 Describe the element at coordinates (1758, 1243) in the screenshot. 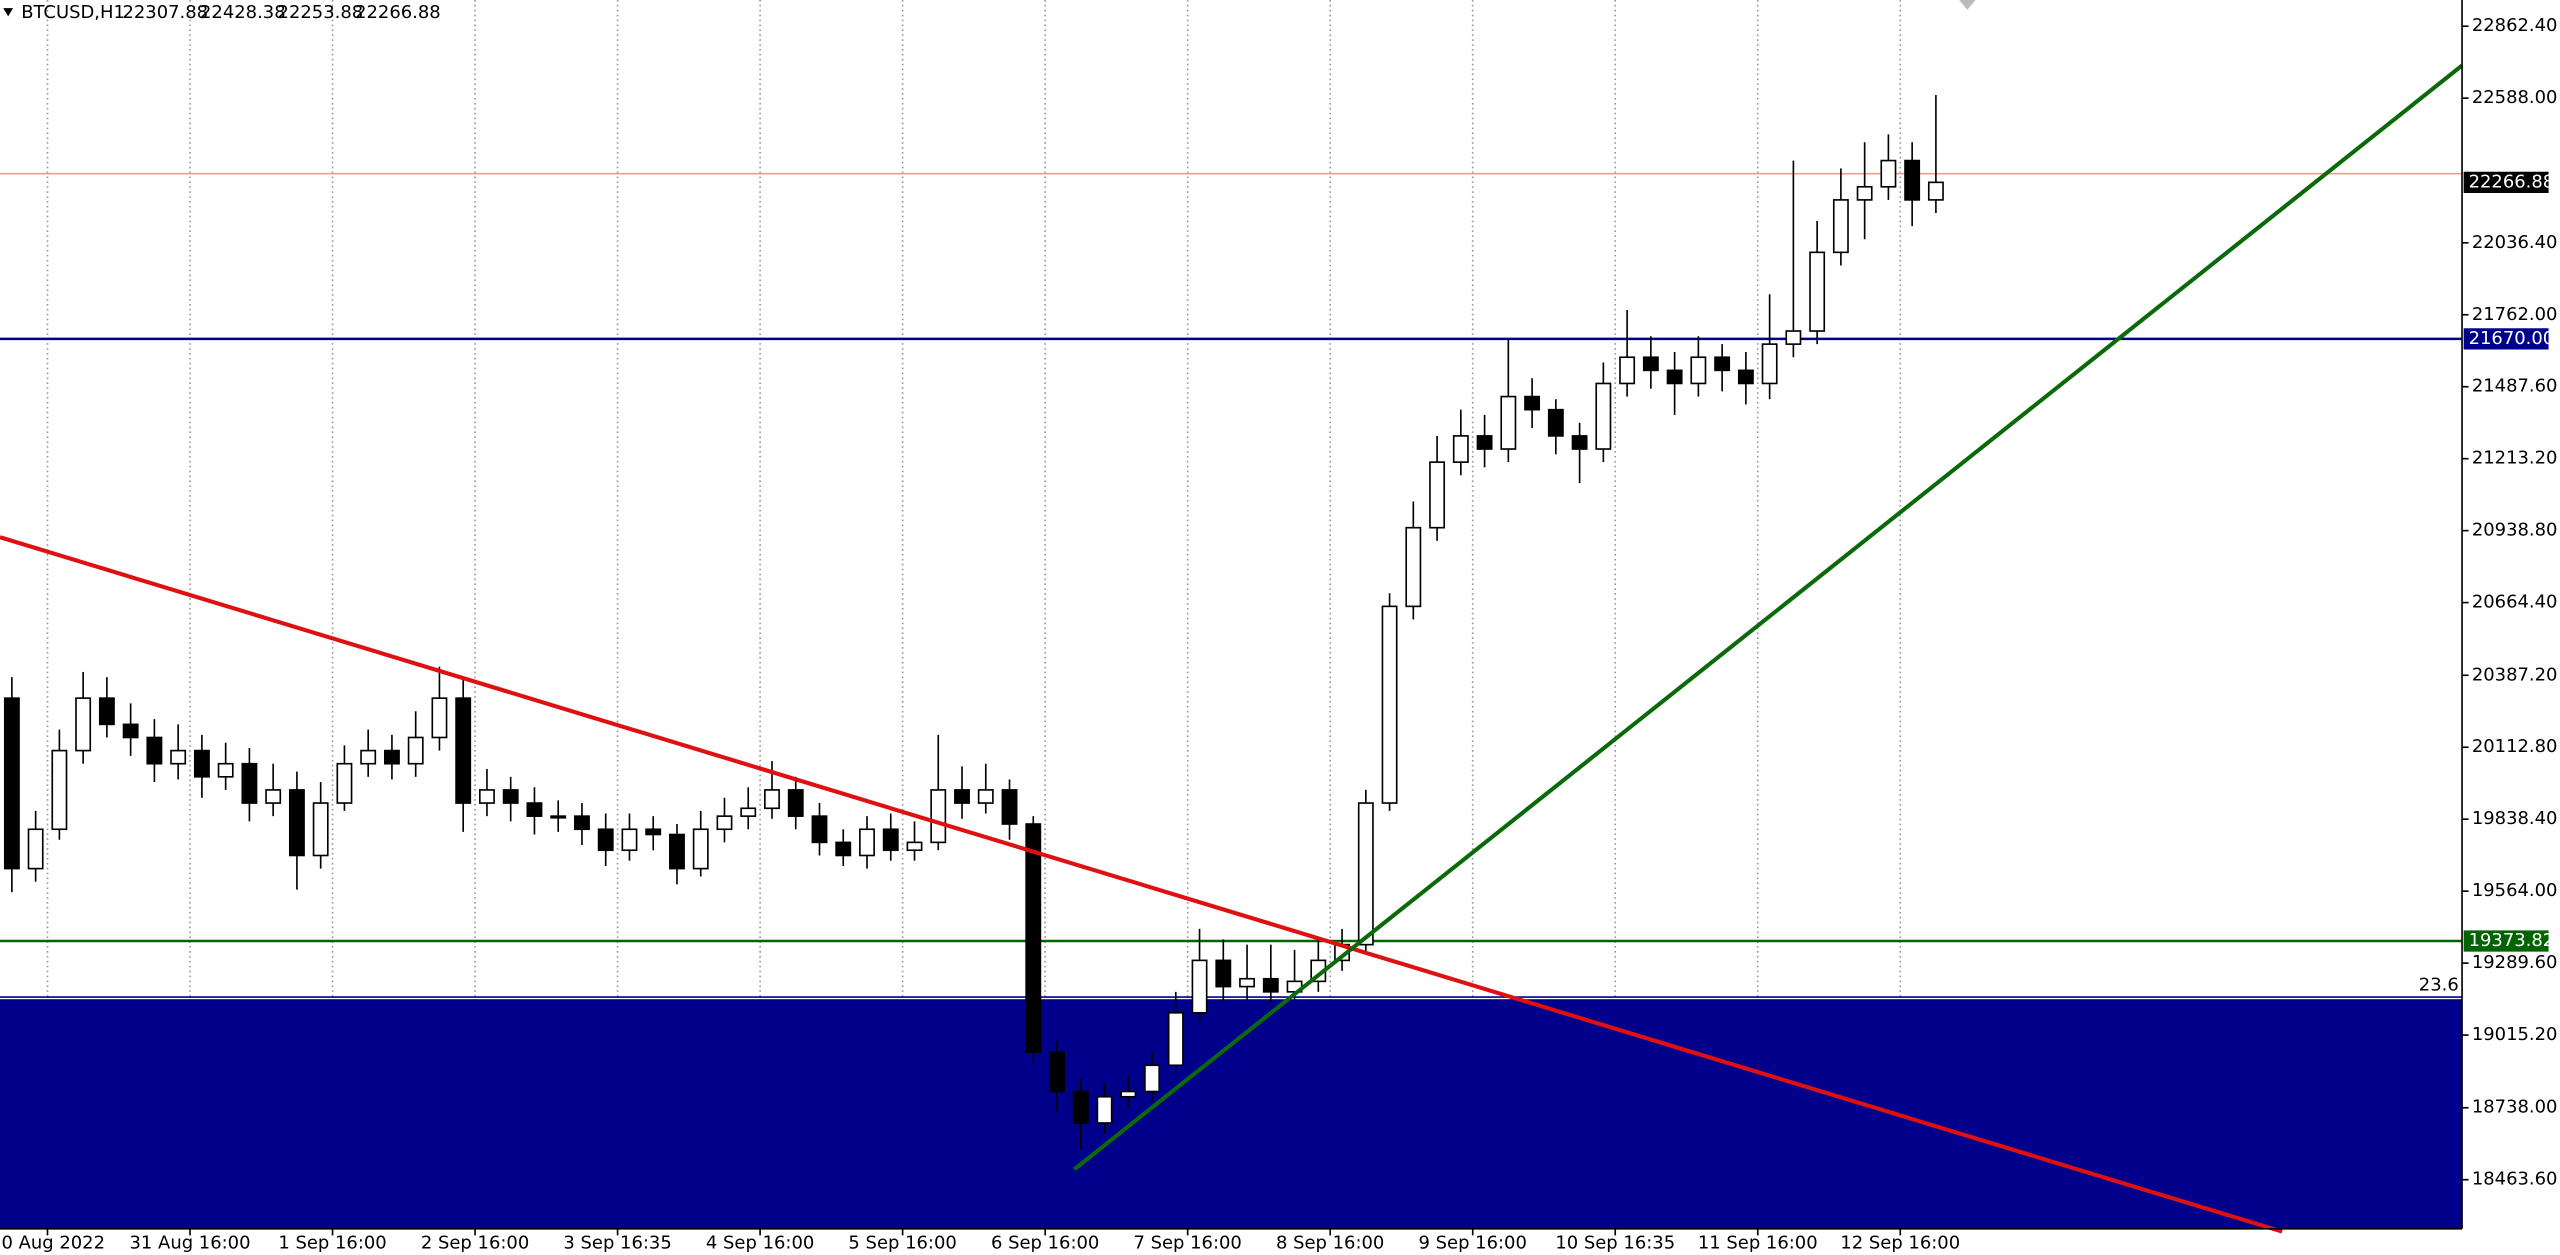

I see `x-tick-label: 11 Sep 16:00` at that location.